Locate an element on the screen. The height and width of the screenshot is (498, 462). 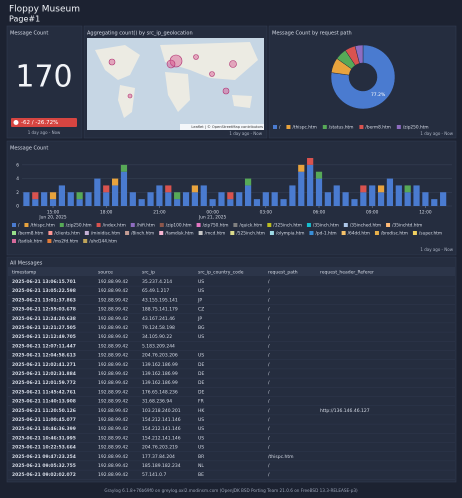
legend-label: /brodisc.htm is located at coordinates (394, 234).